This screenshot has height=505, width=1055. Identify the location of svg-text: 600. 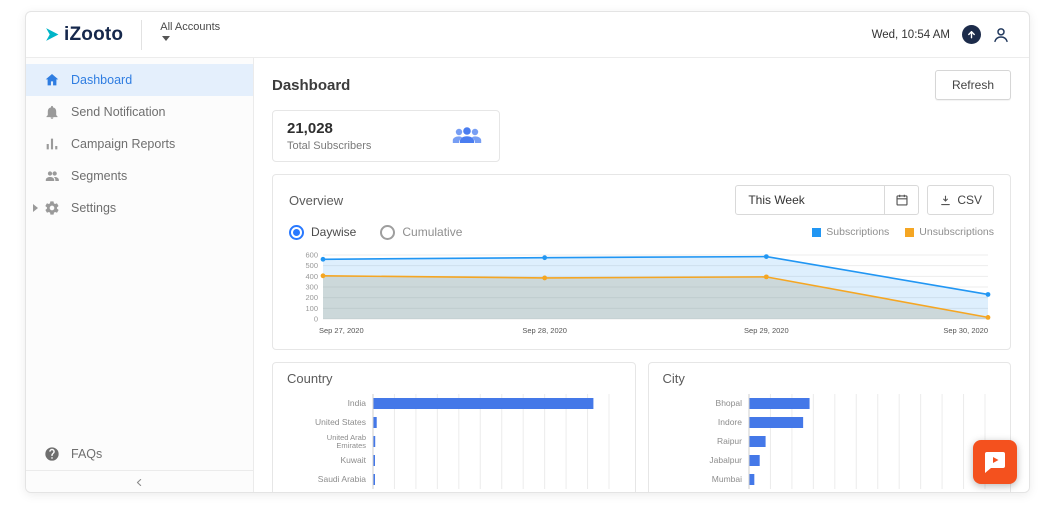
(311, 255).